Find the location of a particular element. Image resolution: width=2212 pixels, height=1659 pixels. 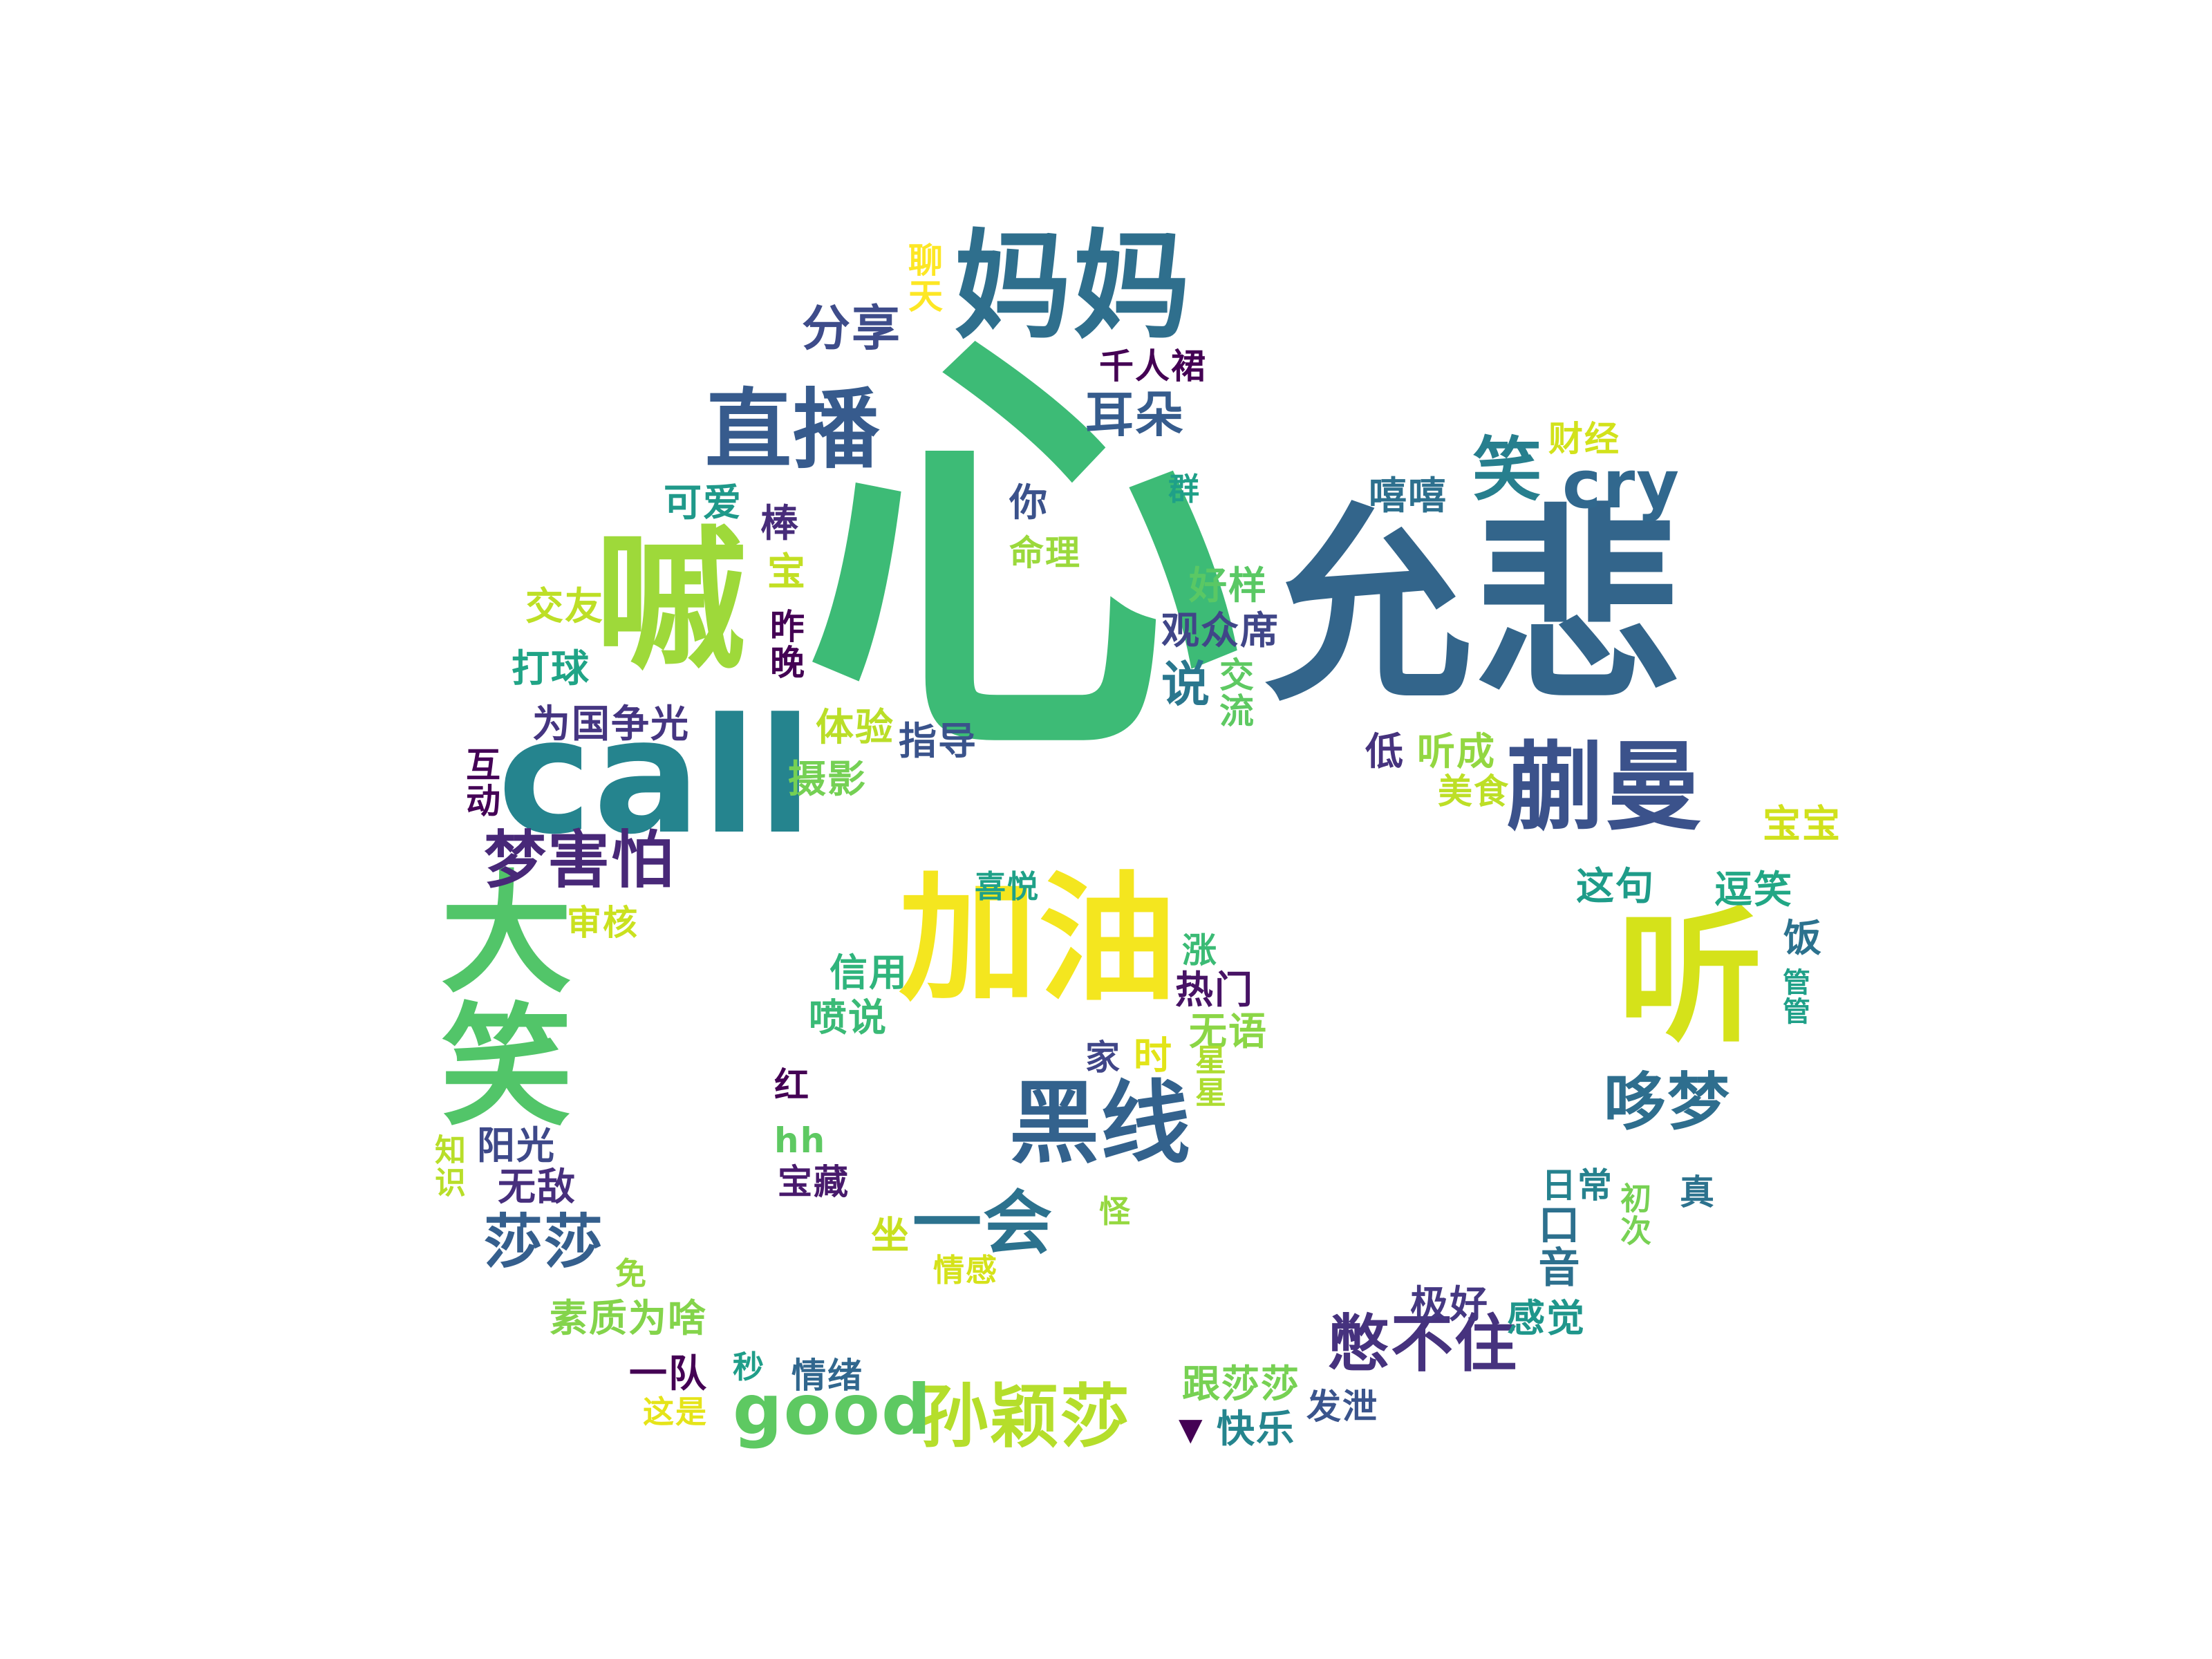

word-zhang: 涨 is located at coordinates (1200, 950).